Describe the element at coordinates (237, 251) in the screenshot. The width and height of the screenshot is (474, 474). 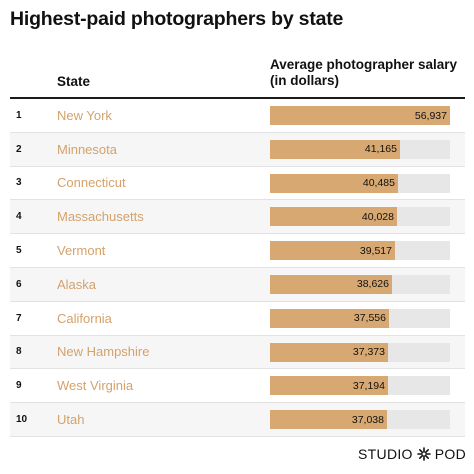
I see `table-row: 5 Vermont 39,517` at that location.